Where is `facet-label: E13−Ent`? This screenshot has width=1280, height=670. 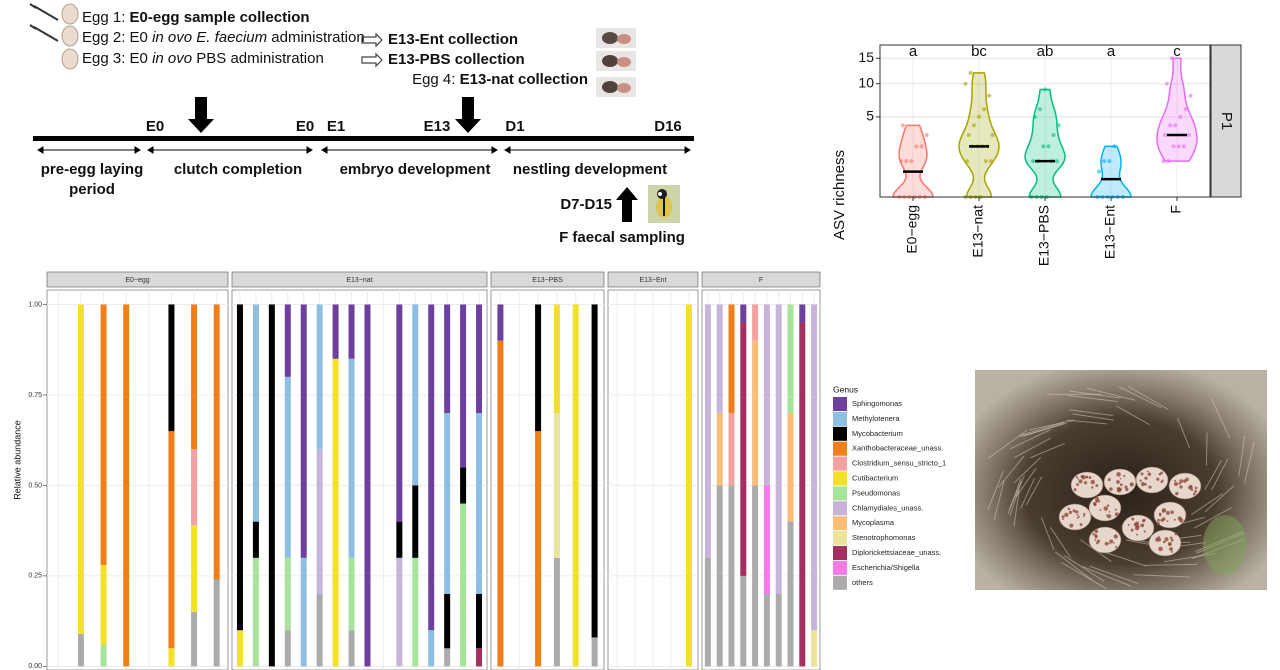 facet-label: E13−Ent is located at coordinates (652, 280).